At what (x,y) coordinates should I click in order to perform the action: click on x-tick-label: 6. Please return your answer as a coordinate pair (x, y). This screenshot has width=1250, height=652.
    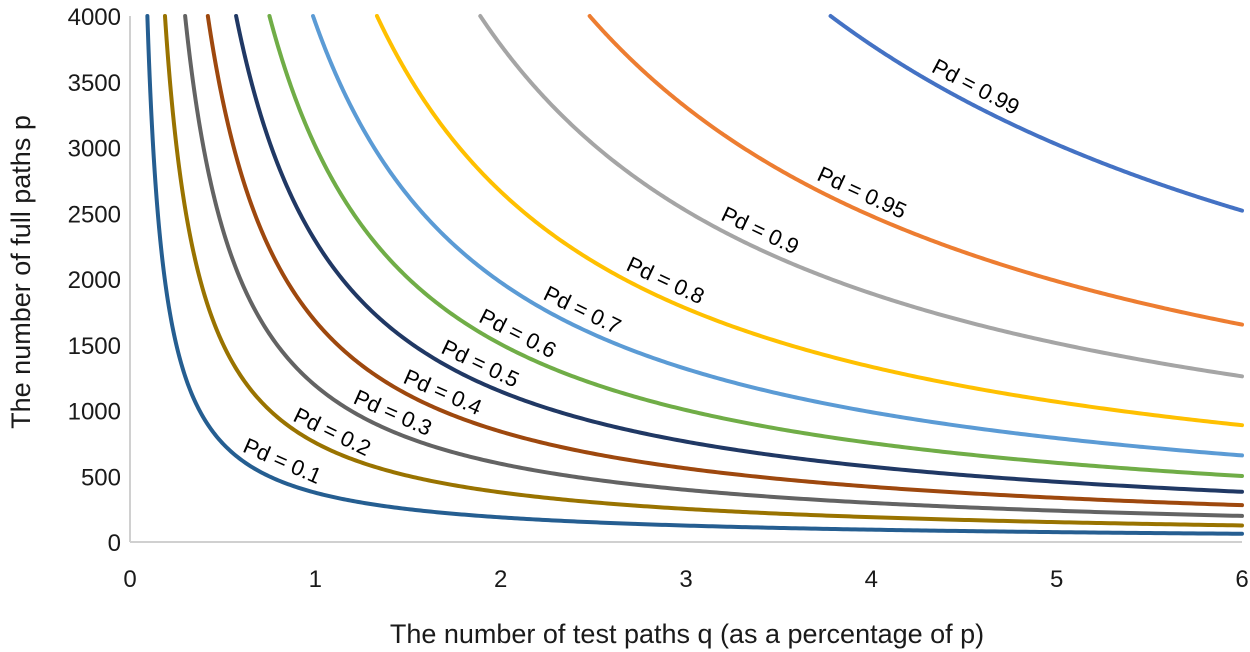
    Looking at the image, I should click on (1241, 579).